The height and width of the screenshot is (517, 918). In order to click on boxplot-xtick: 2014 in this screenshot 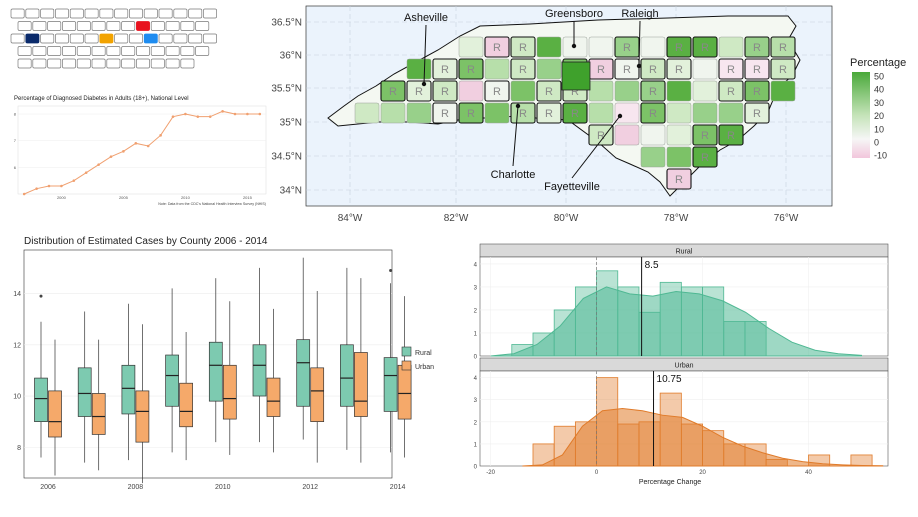, I will do `click(398, 487)`.